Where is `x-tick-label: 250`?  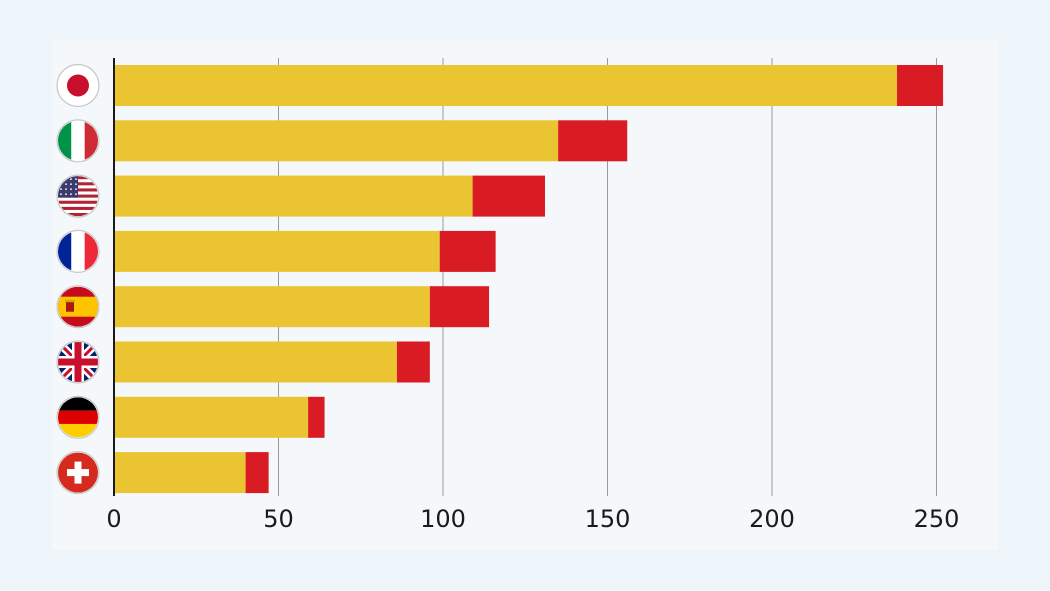 x-tick-label: 250 is located at coordinates (937, 519).